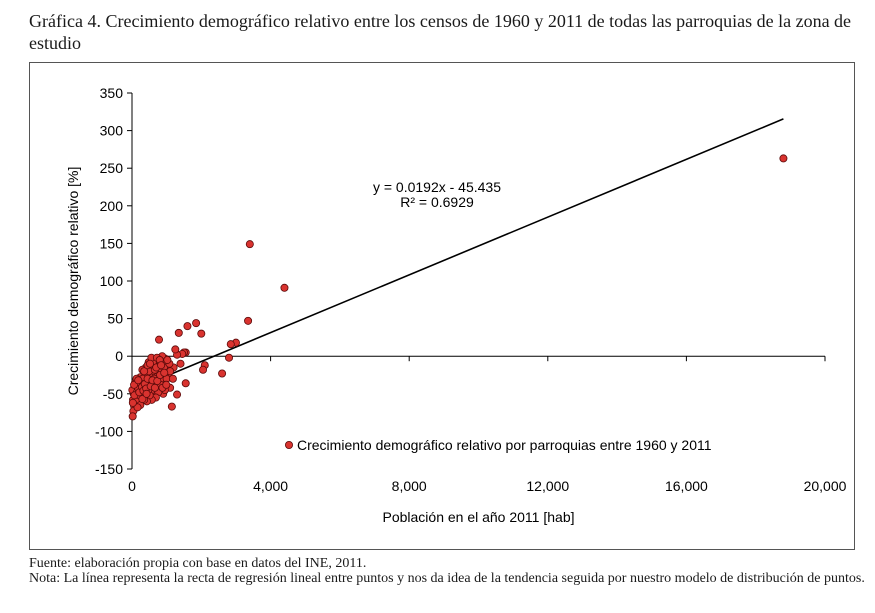 Image resolution: width=875 pixels, height=613 pixels. I want to click on x-tick-label: 4,000, so click(270, 486).